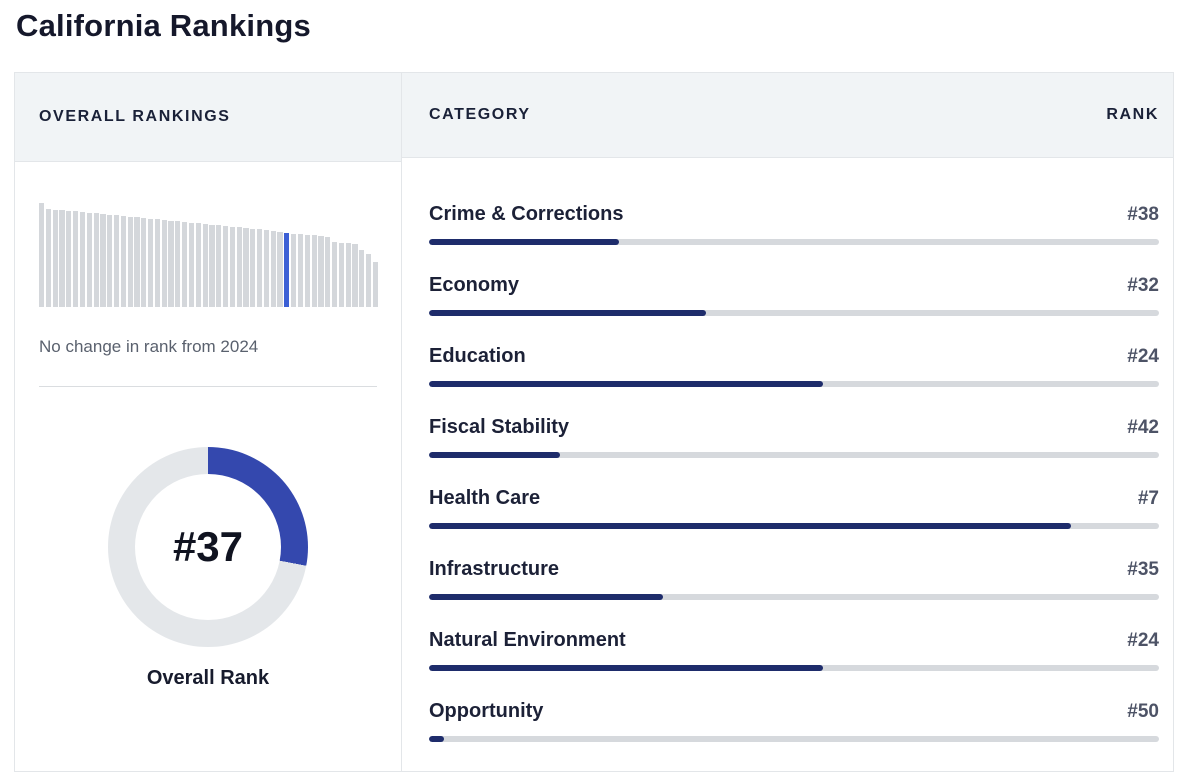 This screenshot has height=772, width=1188. Describe the element at coordinates (477, 356) in the screenshot. I see `category-label: Education` at that location.